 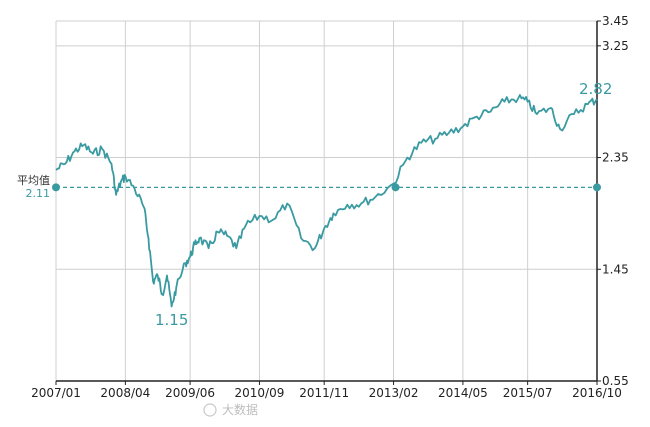 What do you see at coordinates (615, 158) in the screenshot?
I see `y-tick-label: 2.35` at bounding box center [615, 158].